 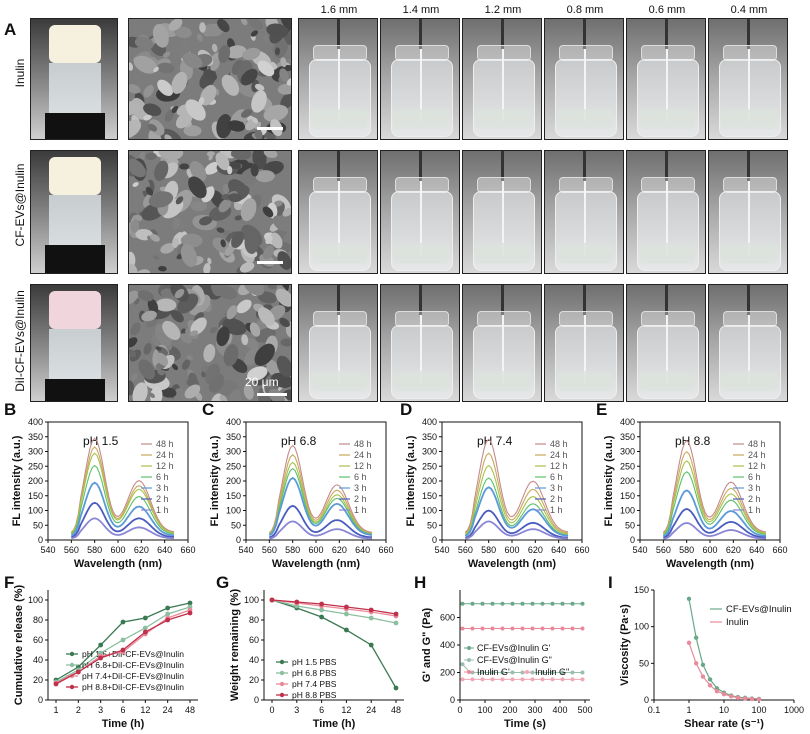 I want to click on x-tick-label: 640, so click(x=558, y=550).